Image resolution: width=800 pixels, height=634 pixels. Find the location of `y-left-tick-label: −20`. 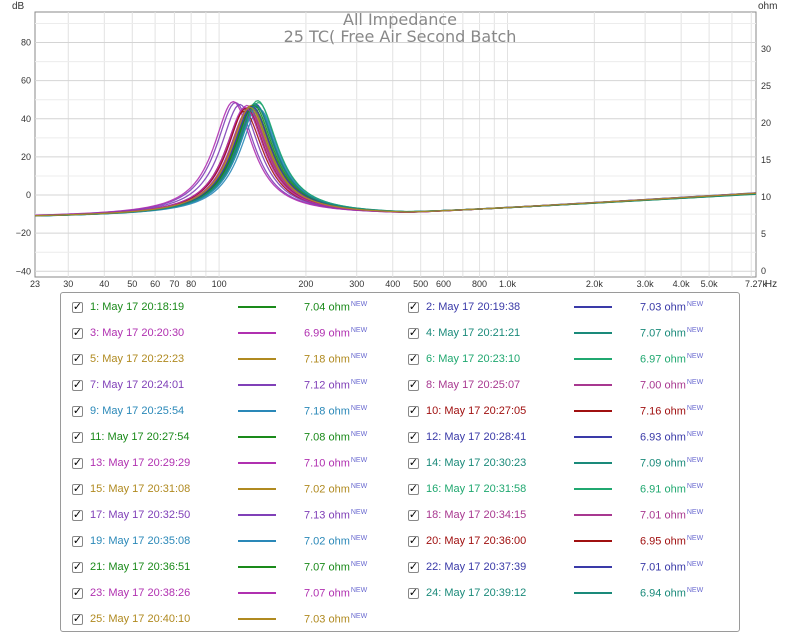

y-left-tick-label: −20 is located at coordinates (23, 233).